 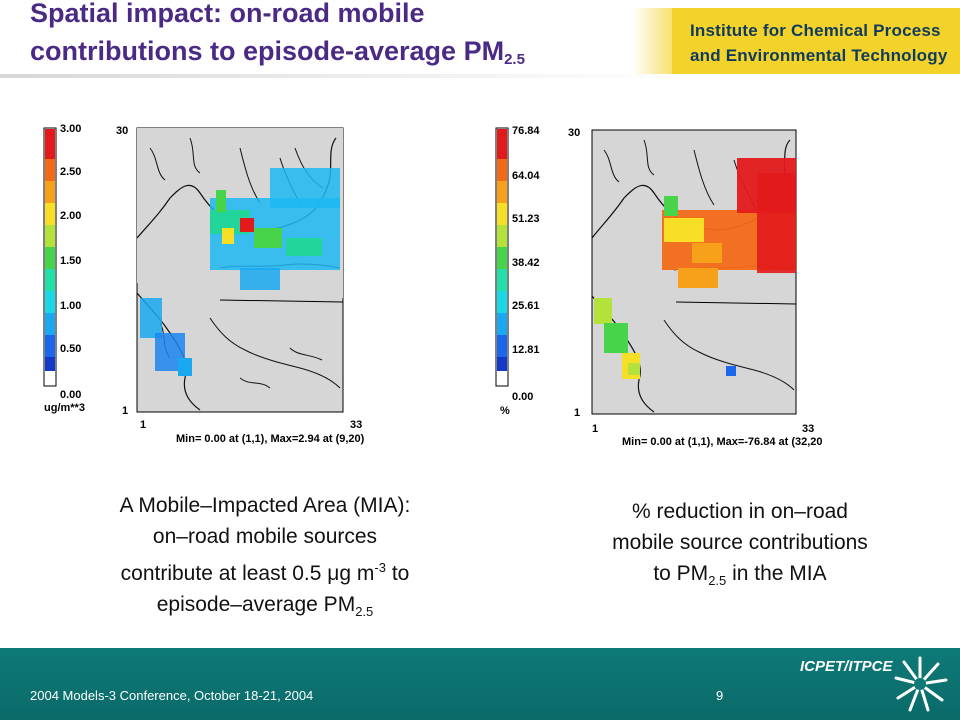 I want to click on left-legend-tick-2: 2.00, so click(x=70, y=216).